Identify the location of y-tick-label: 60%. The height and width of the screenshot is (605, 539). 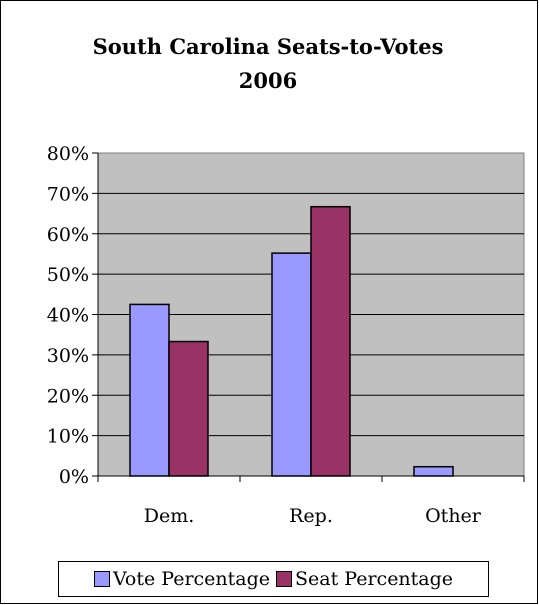
(68, 235).